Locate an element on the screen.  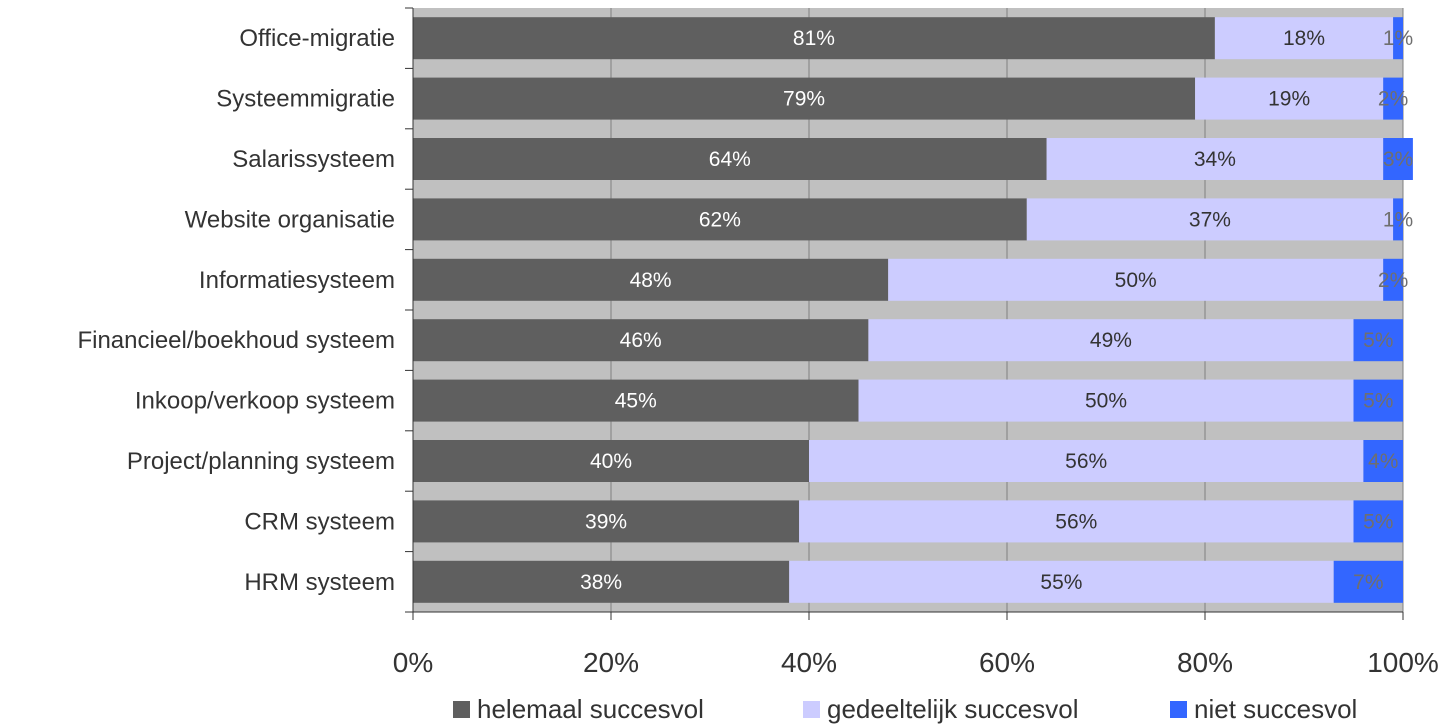
data-label: 62% is located at coordinates (720, 219).